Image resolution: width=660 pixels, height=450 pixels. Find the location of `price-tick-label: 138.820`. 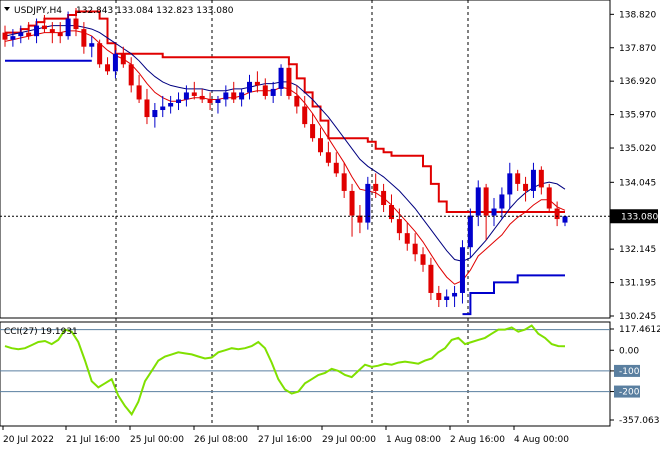

price-tick-label: 138.820 is located at coordinates (637, 15).